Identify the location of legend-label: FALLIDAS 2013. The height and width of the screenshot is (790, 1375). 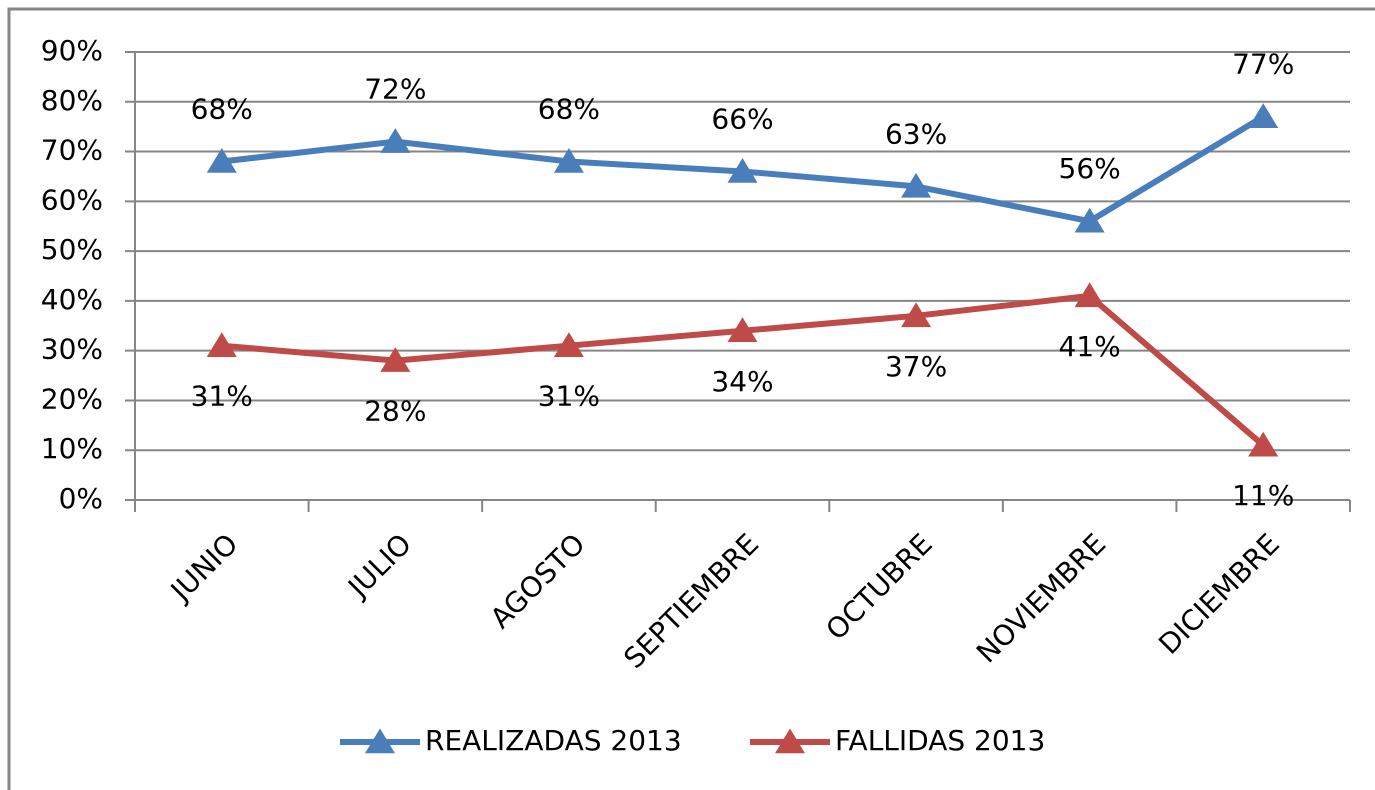
(940, 740).